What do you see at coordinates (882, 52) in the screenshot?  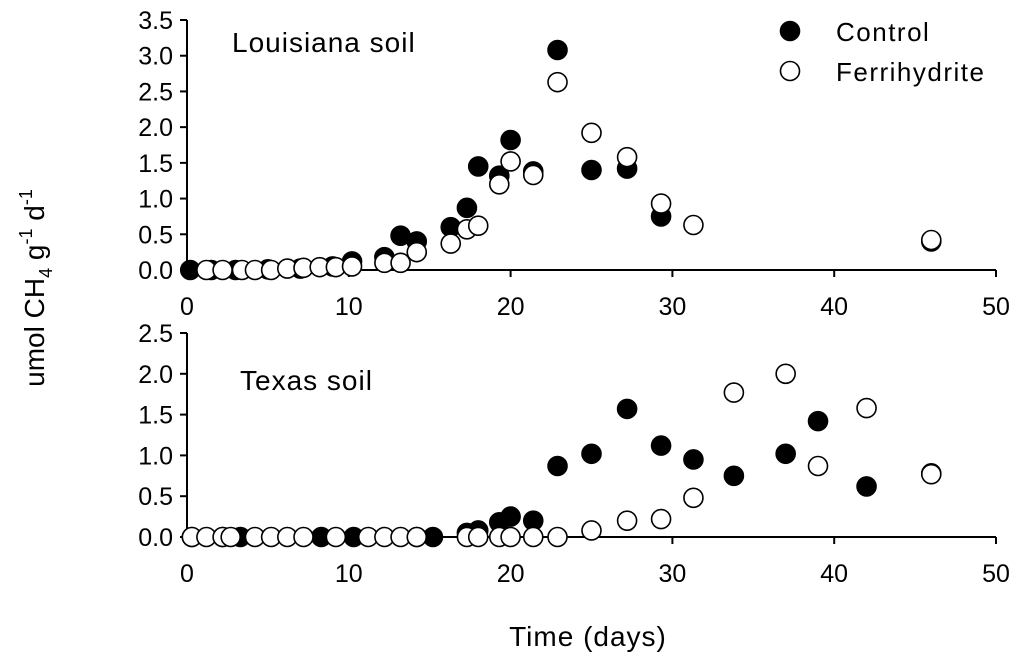 I see `legend: Control Ferrihydrite` at bounding box center [882, 52].